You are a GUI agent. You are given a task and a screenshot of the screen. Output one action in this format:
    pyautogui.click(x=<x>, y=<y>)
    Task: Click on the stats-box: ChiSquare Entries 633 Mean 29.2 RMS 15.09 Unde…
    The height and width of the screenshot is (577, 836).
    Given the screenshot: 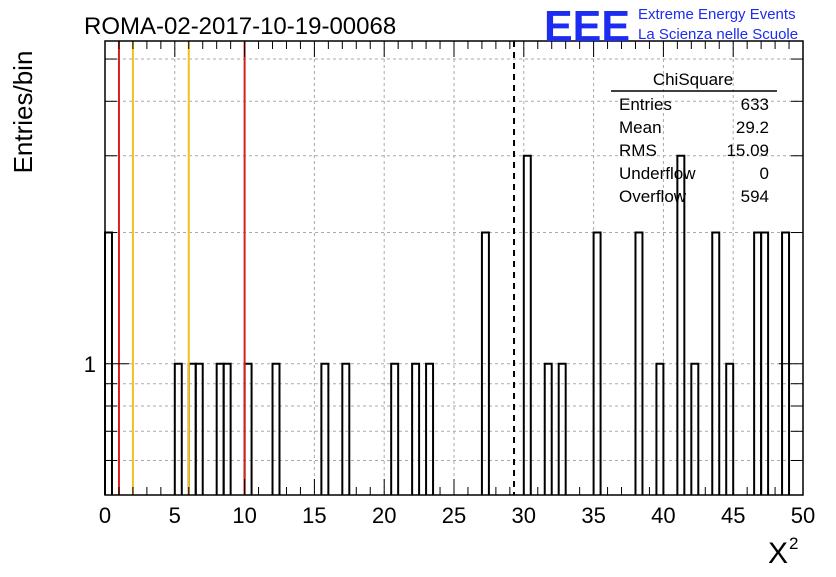 What is the action you would take?
    pyautogui.click(x=694, y=138)
    